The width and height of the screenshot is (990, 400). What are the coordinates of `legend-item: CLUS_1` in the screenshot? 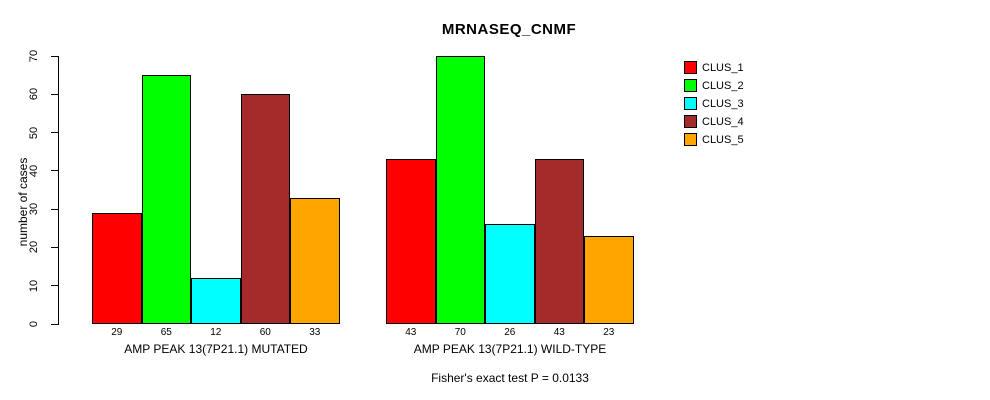 It's located at (714, 67).